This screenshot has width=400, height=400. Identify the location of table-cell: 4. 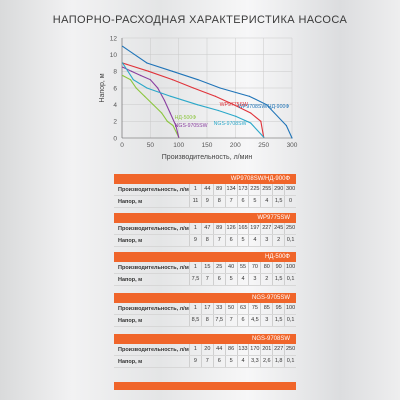
(242, 279).